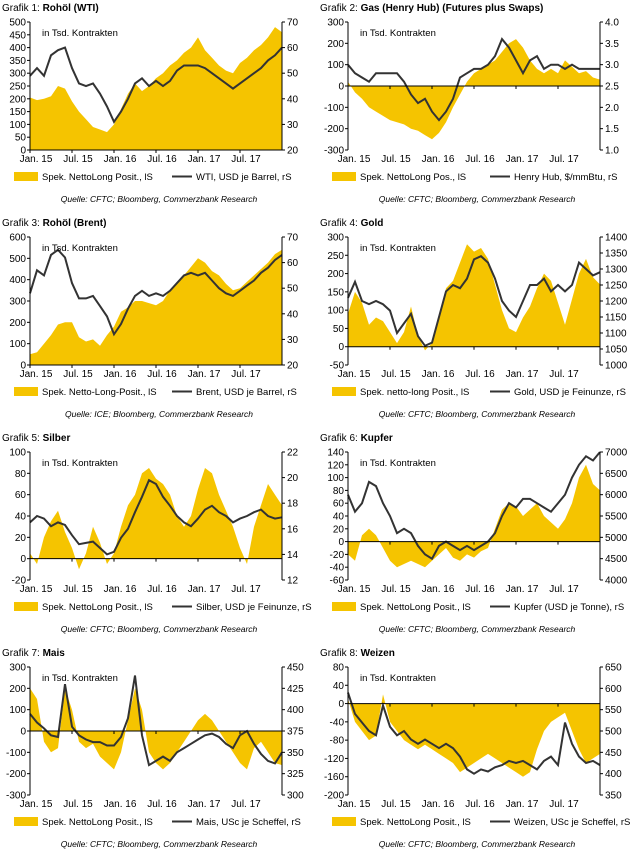  Describe the element at coordinates (57, 438) in the screenshot. I see `chart-title-main: Silber` at that location.